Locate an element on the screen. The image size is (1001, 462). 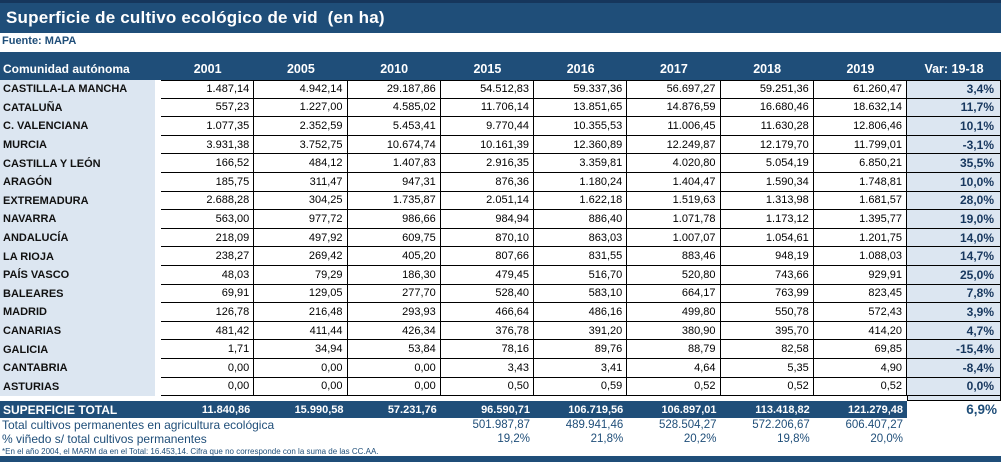
region-name-cell: CANTABRIA is located at coordinates (77, 368).